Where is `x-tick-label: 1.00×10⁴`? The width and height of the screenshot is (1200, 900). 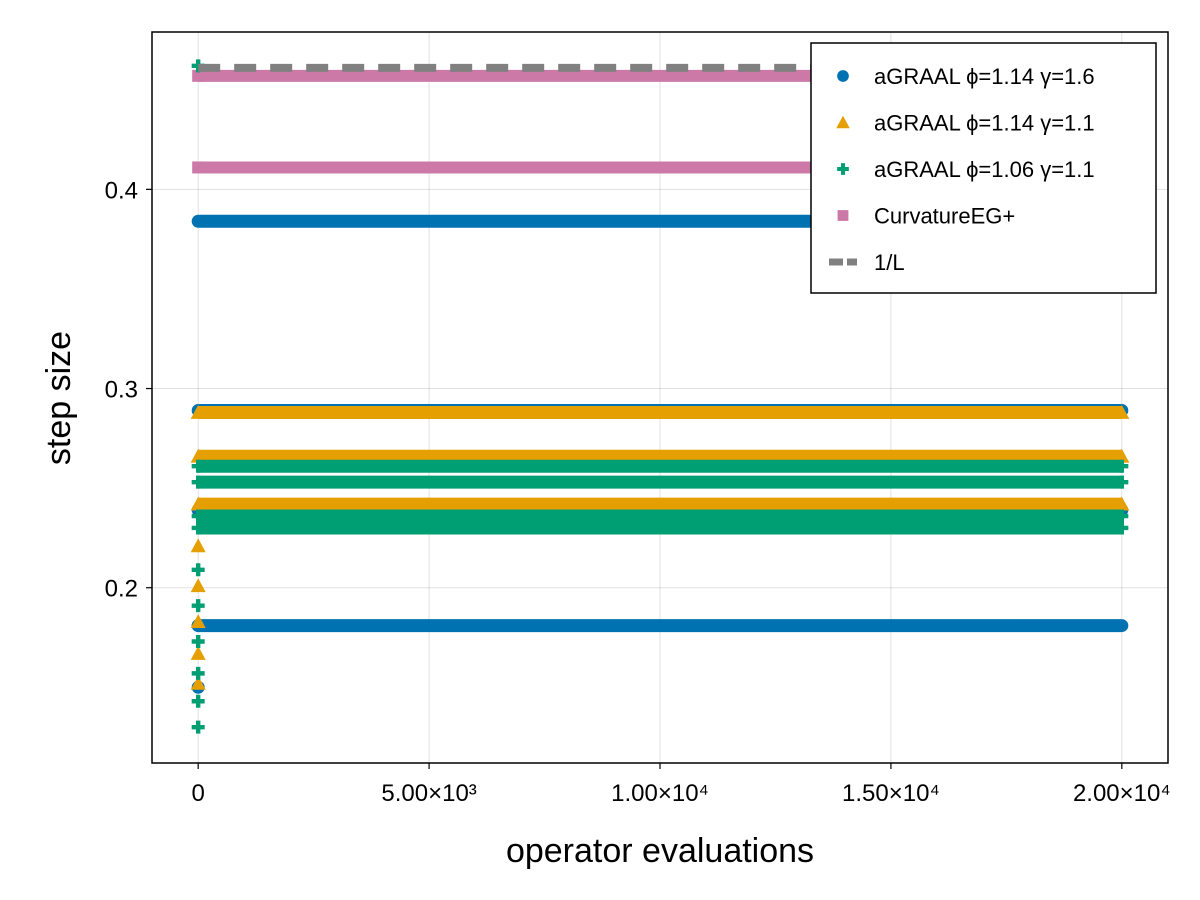
x-tick-label: 1.00×10⁴ is located at coordinates (660, 793).